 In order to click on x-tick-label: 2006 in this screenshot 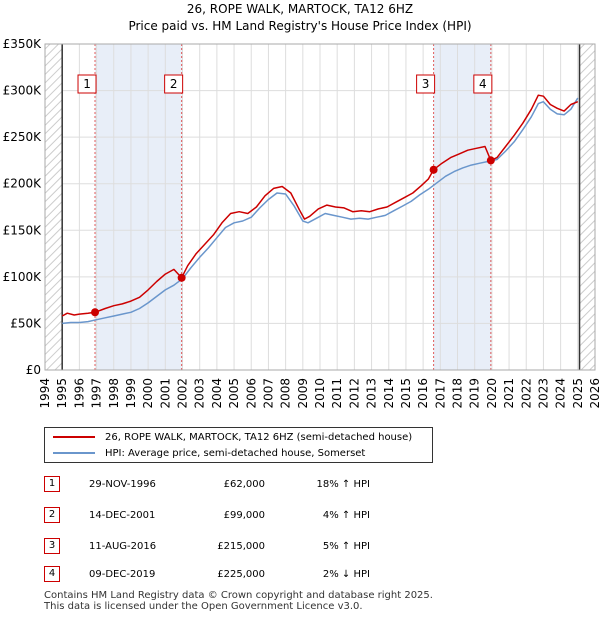, I will do `click(251, 393)`.